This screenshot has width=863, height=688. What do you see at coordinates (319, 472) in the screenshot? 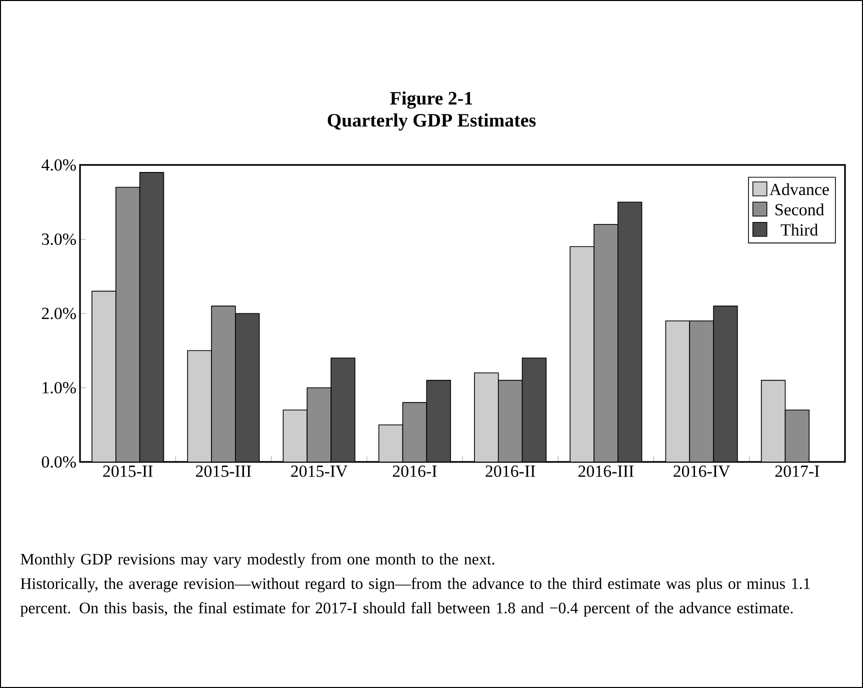
I see `x-tick-label: 2015-IV` at bounding box center [319, 472].